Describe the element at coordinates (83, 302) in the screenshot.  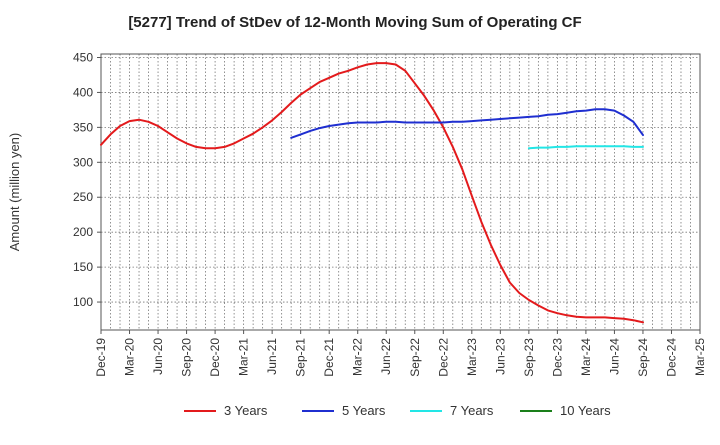
I see `y-tick-label: 100` at that location.